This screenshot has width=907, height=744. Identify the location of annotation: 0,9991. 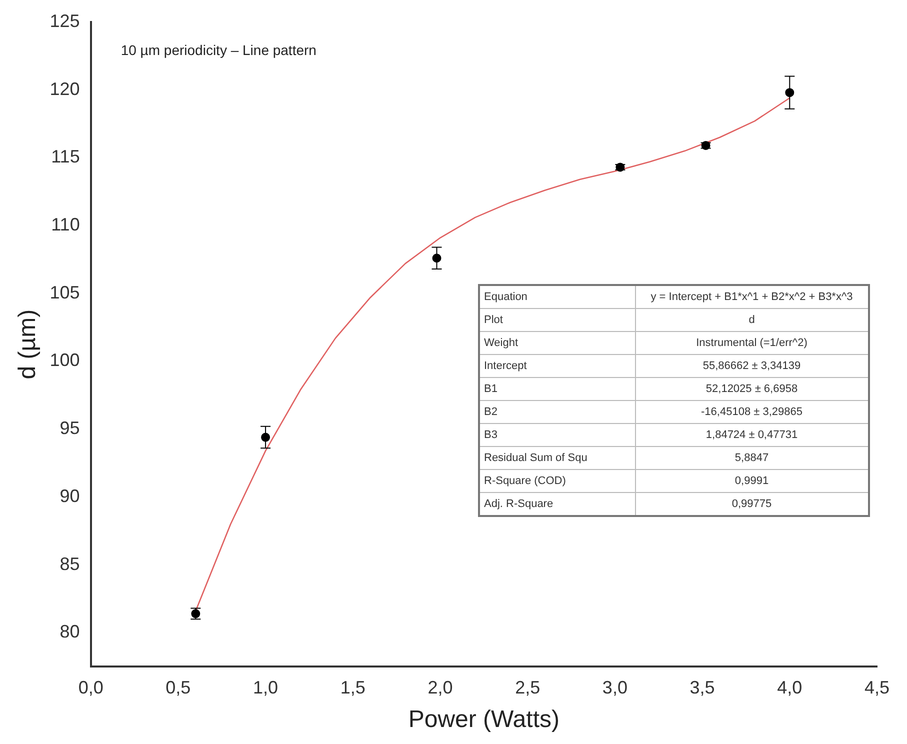
(752, 481).